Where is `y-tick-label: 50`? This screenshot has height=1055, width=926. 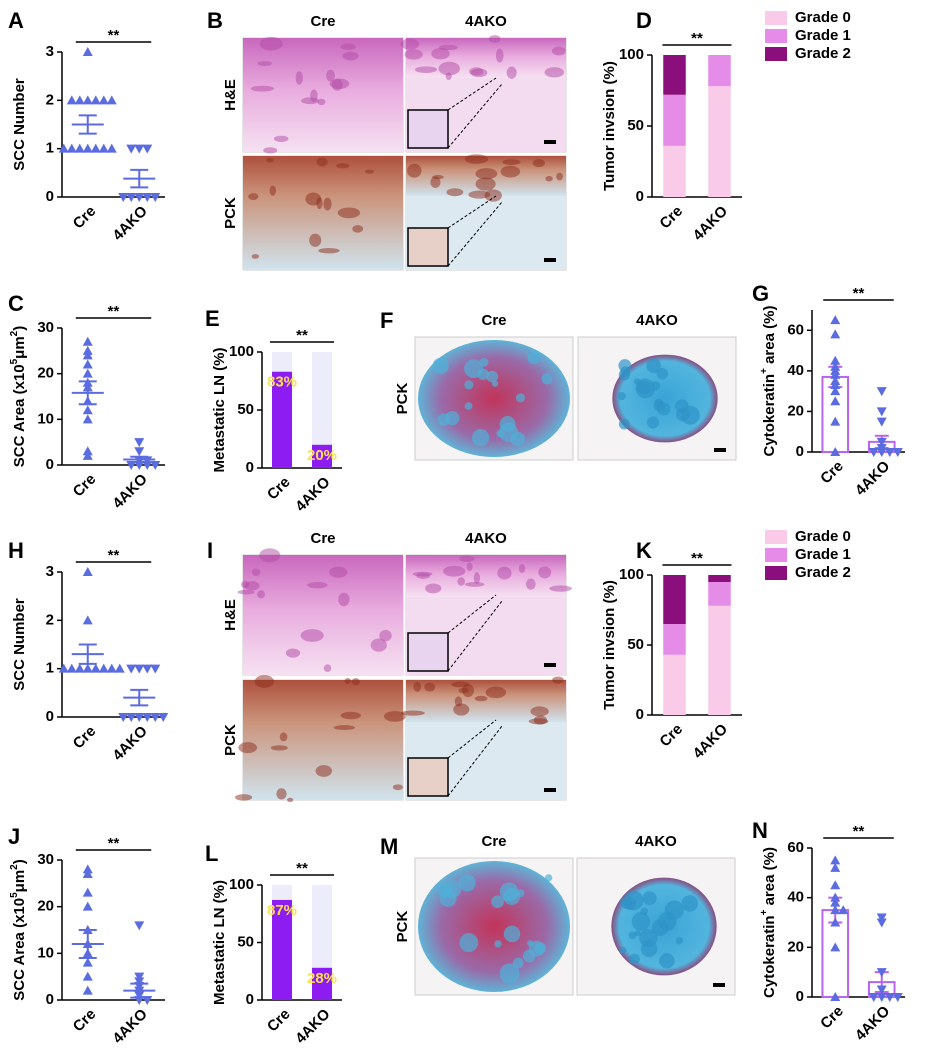
y-tick-label: 50 is located at coordinates (245, 941).